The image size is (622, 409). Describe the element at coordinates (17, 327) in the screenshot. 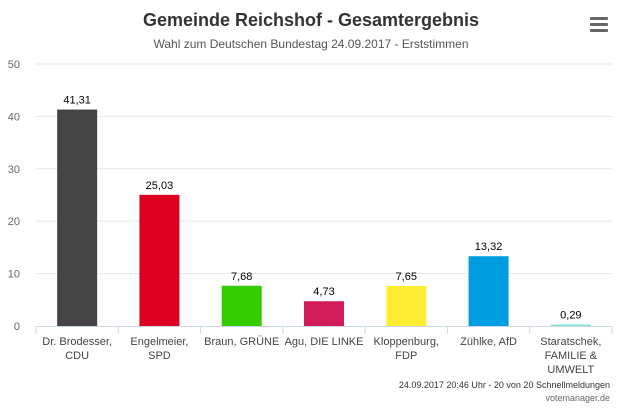

I see `y-tick-label: 0` at that location.